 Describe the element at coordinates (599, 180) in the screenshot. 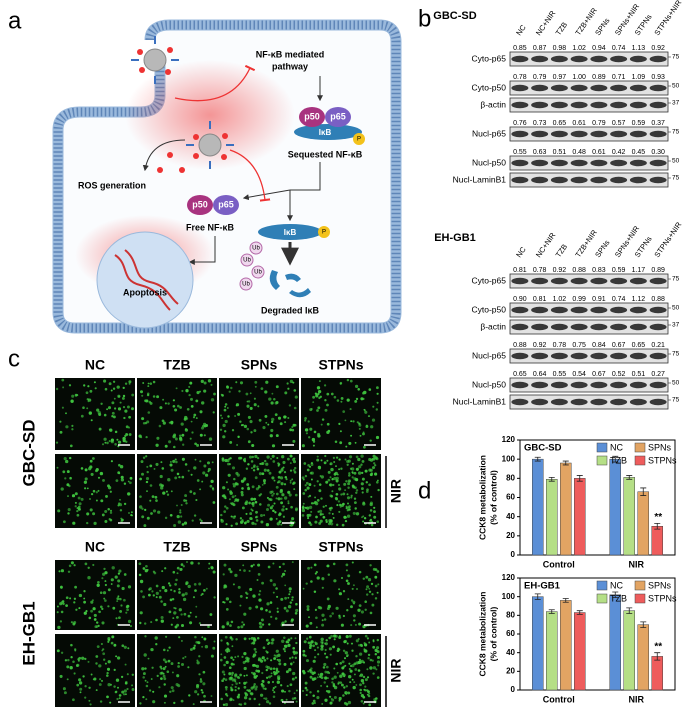

I see `band` at that location.